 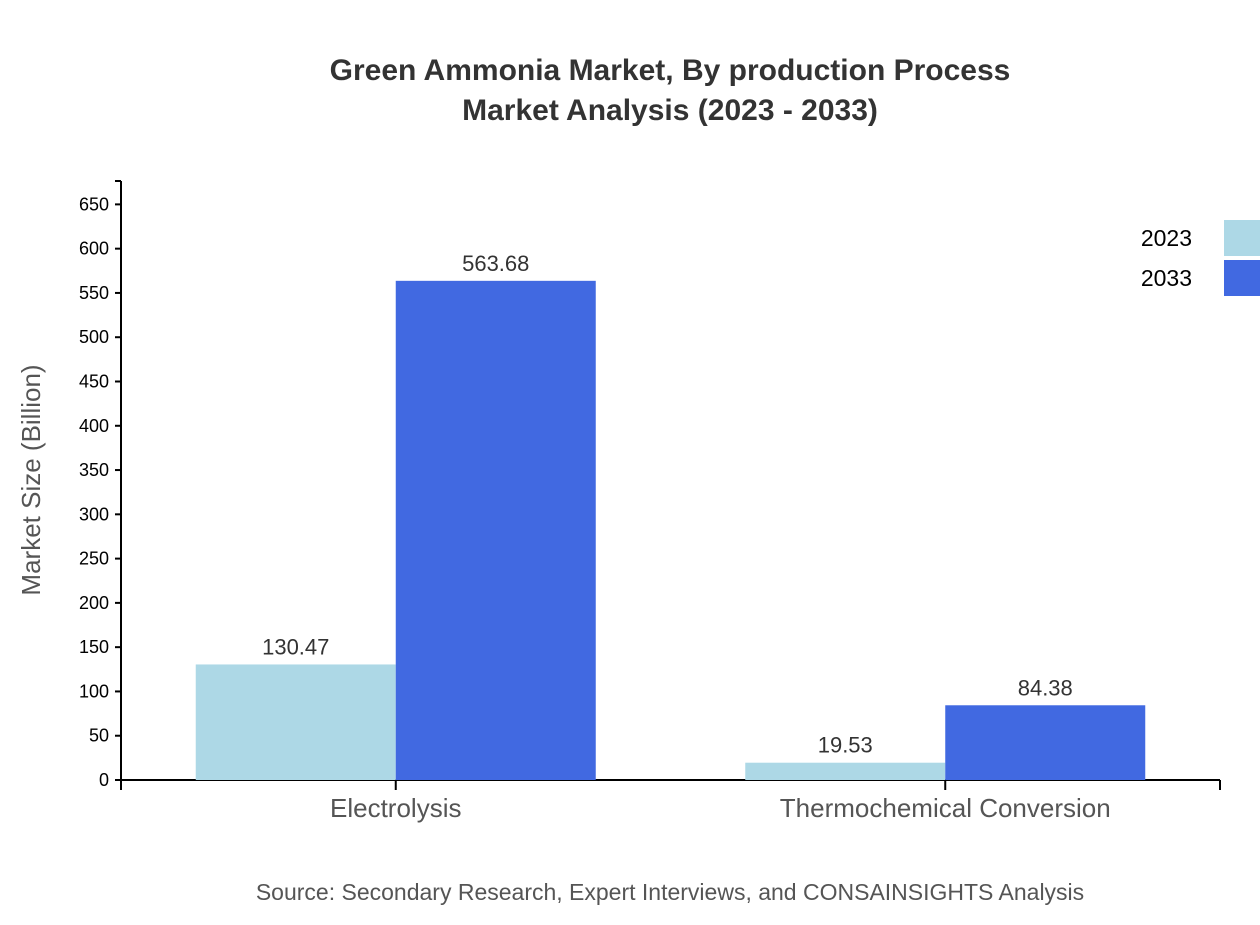 What do you see at coordinates (31, 479) in the screenshot?
I see `y-axis-label: Market Size (Billion)` at bounding box center [31, 479].